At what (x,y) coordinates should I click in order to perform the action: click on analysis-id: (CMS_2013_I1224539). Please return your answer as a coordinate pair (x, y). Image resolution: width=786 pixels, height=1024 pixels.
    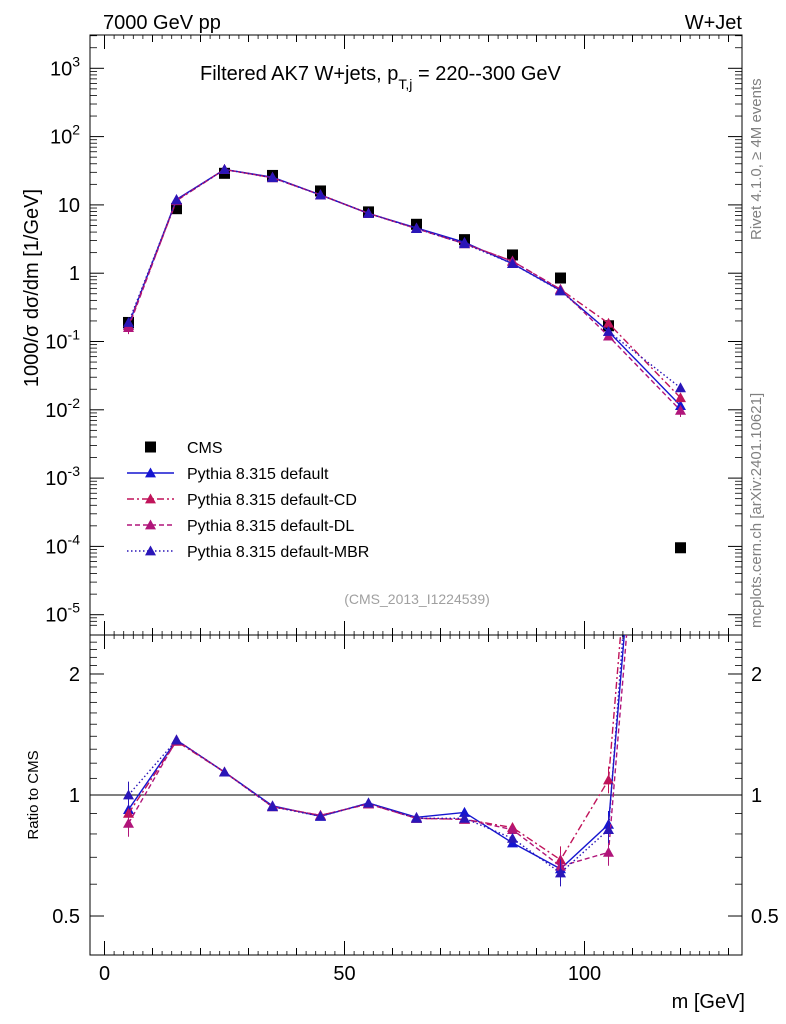
    Looking at the image, I should click on (417, 599).